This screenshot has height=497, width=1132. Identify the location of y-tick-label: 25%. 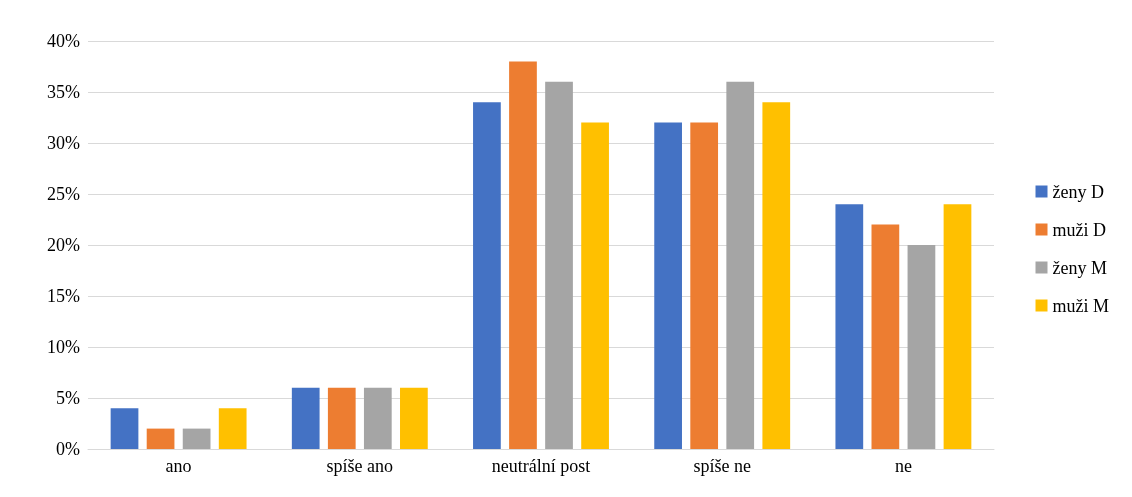
(63, 194).